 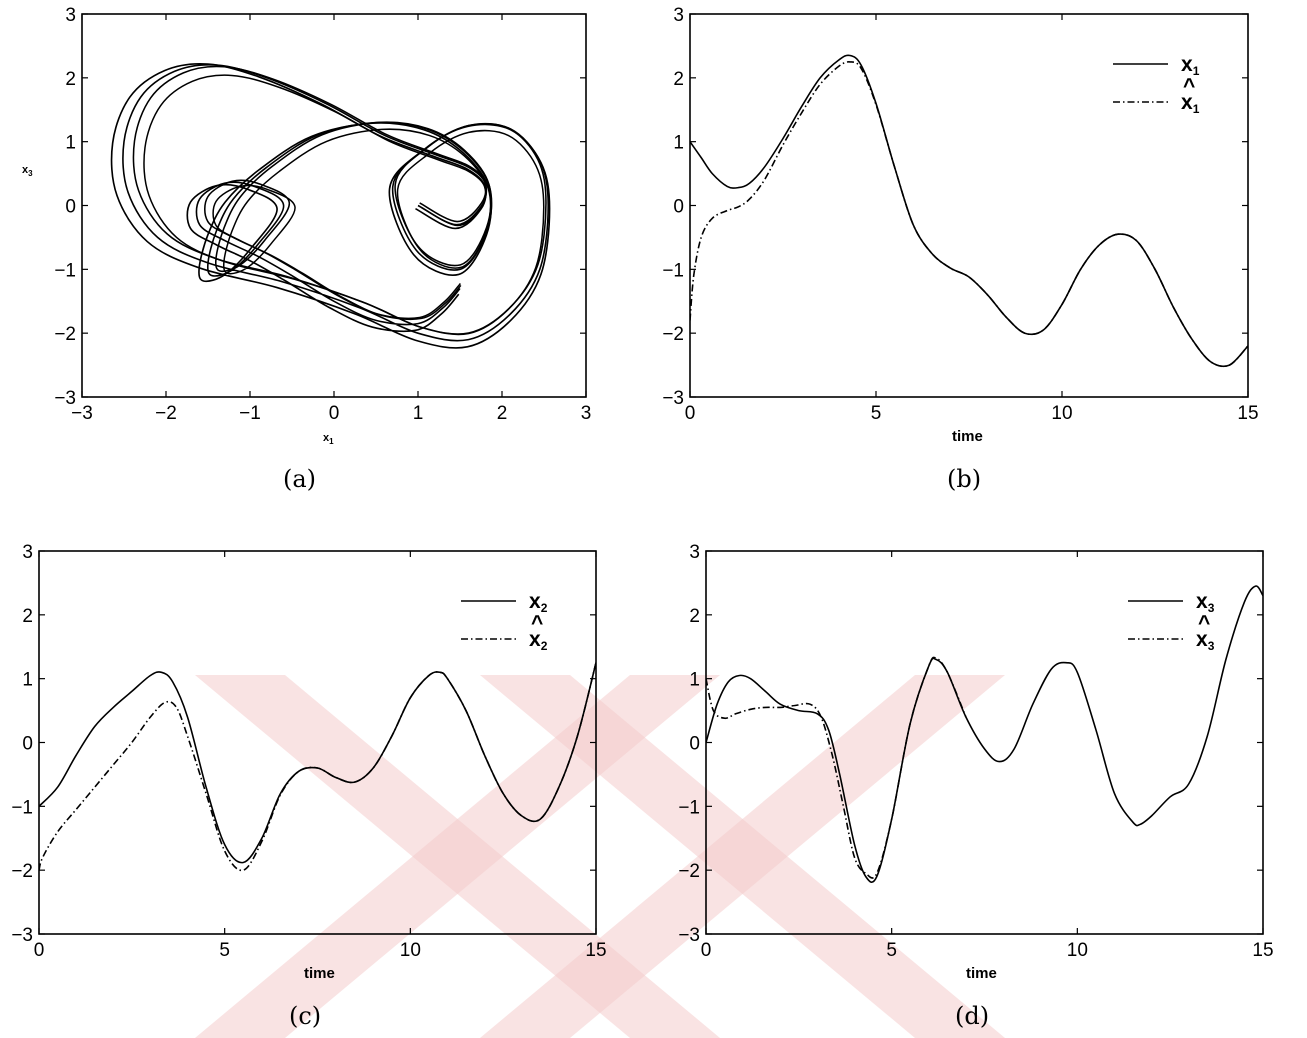 What do you see at coordinates (418, 413) in the screenshot?
I see `x-tick-label: 1` at bounding box center [418, 413].